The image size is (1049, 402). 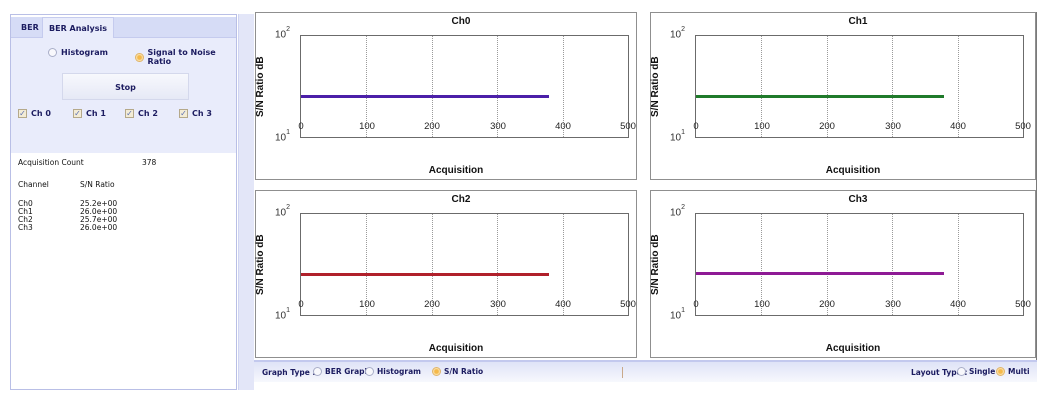 I want to click on ch2-checkbox: ✓ Ch 2, so click(x=141, y=113).